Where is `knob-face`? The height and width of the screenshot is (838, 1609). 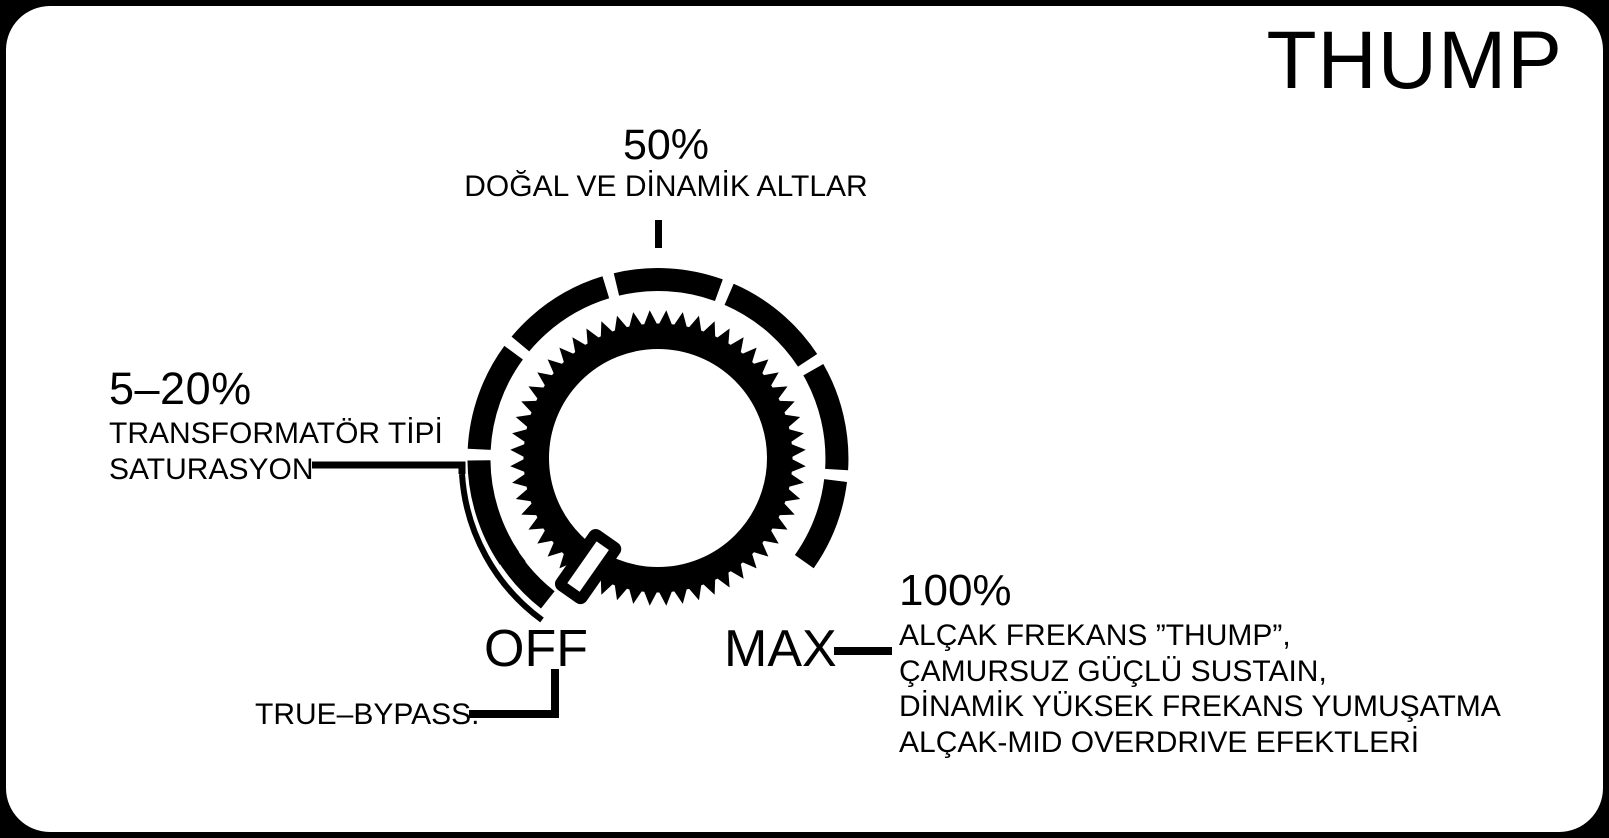 knob-face is located at coordinates (658, 458).